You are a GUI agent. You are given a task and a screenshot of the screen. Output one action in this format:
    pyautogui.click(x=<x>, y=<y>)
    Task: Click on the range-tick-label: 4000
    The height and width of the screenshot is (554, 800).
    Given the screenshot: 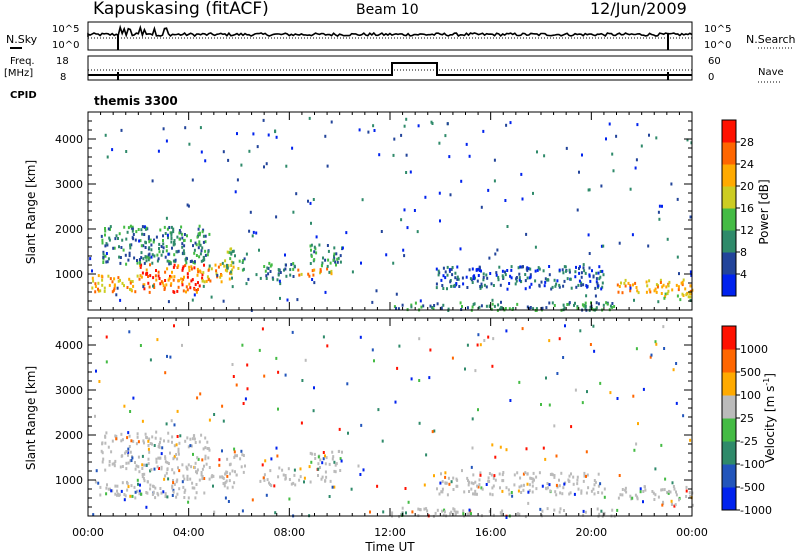 What is the action you would take?
    pyautogui.click(x=69, y=139)
    